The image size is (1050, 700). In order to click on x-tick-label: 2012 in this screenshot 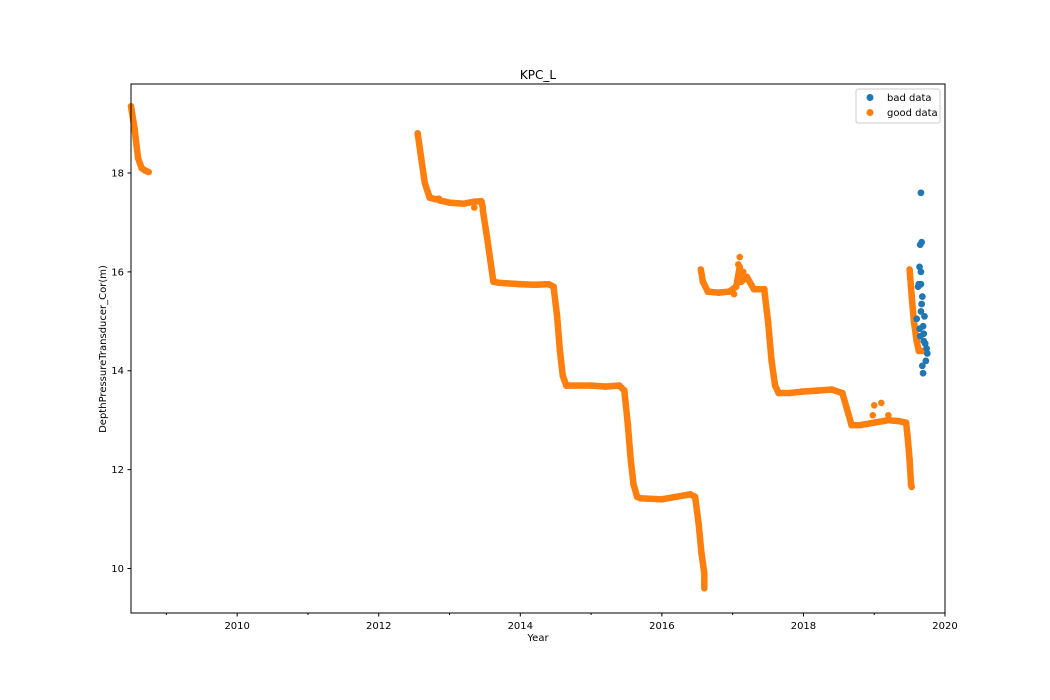, I will do `click(378, 626)`.